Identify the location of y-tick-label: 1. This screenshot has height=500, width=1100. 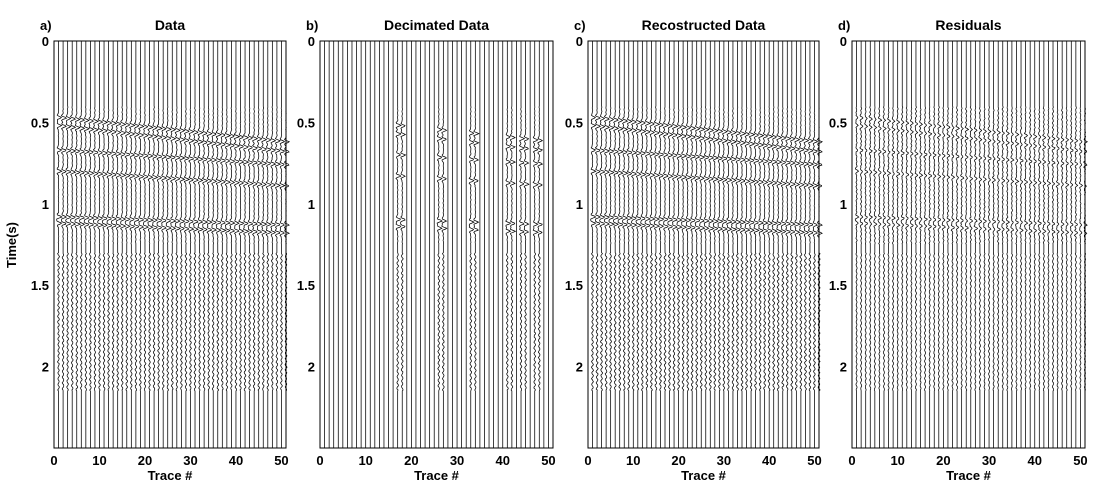
(843, 204).